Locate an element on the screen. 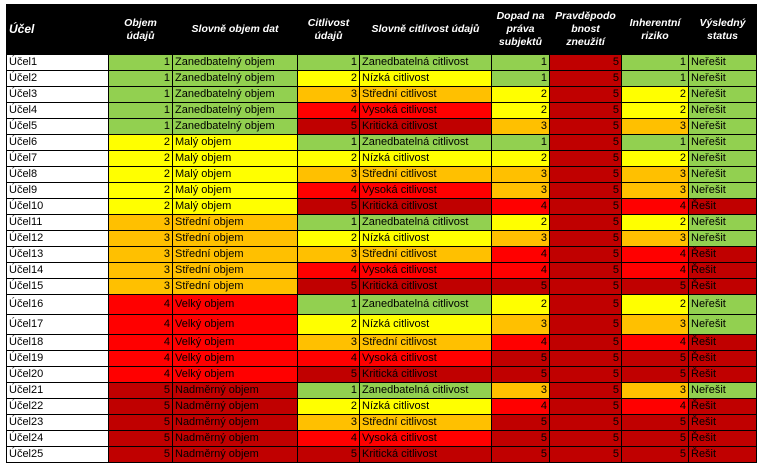 This screenshot has height=476, width=761. cell-ucel: Účel5 is located at coordinates (57, 126).